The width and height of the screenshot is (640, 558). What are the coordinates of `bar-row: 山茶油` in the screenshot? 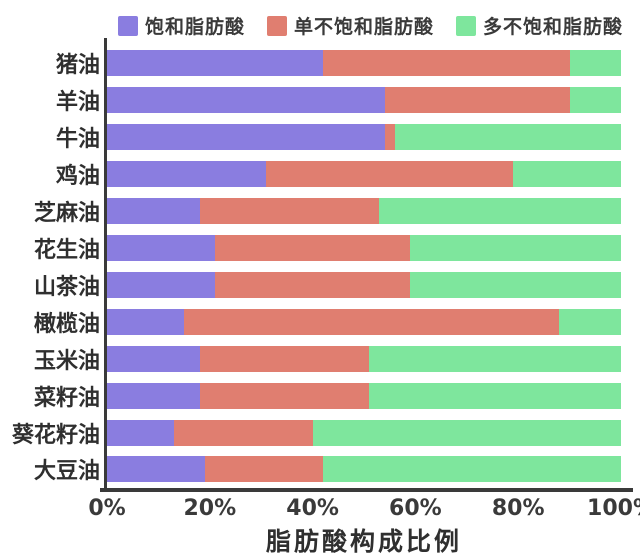 It's located at (310, 285).